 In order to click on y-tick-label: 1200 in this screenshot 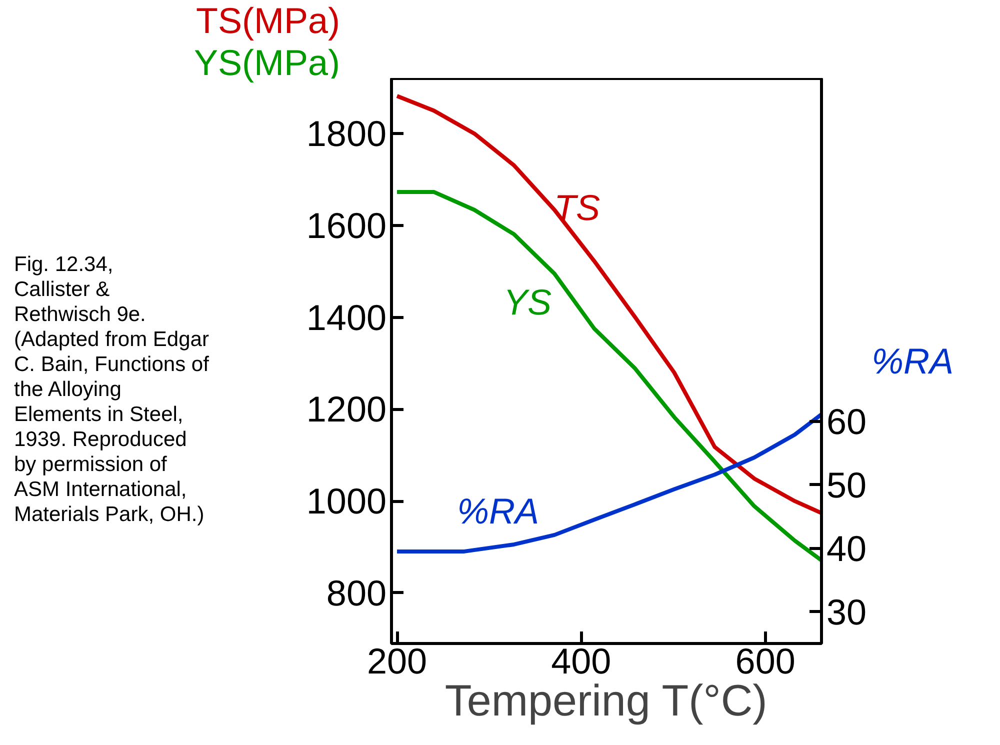, I will do `click(346, 409)`.